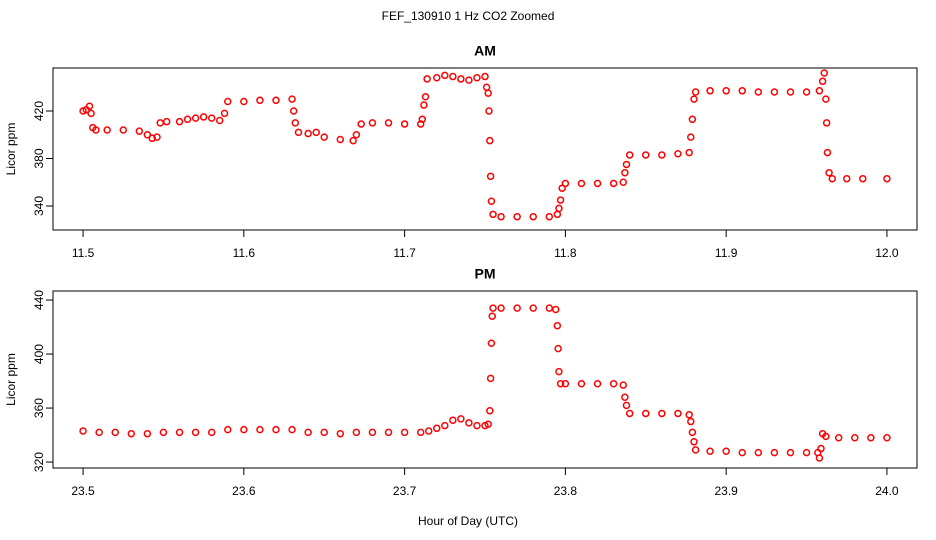 The width and height of the screenshot is (936, 540). I want to click on x-tick-label: 23.7, so click(405, 491).